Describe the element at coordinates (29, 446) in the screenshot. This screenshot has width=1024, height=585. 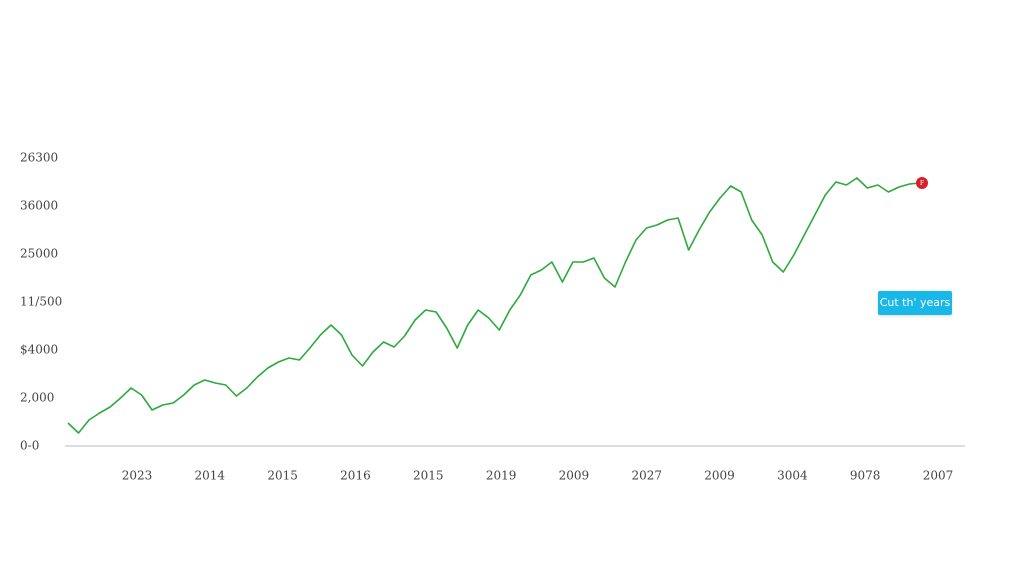
I see `y-tick-label: 0-0` at that location.